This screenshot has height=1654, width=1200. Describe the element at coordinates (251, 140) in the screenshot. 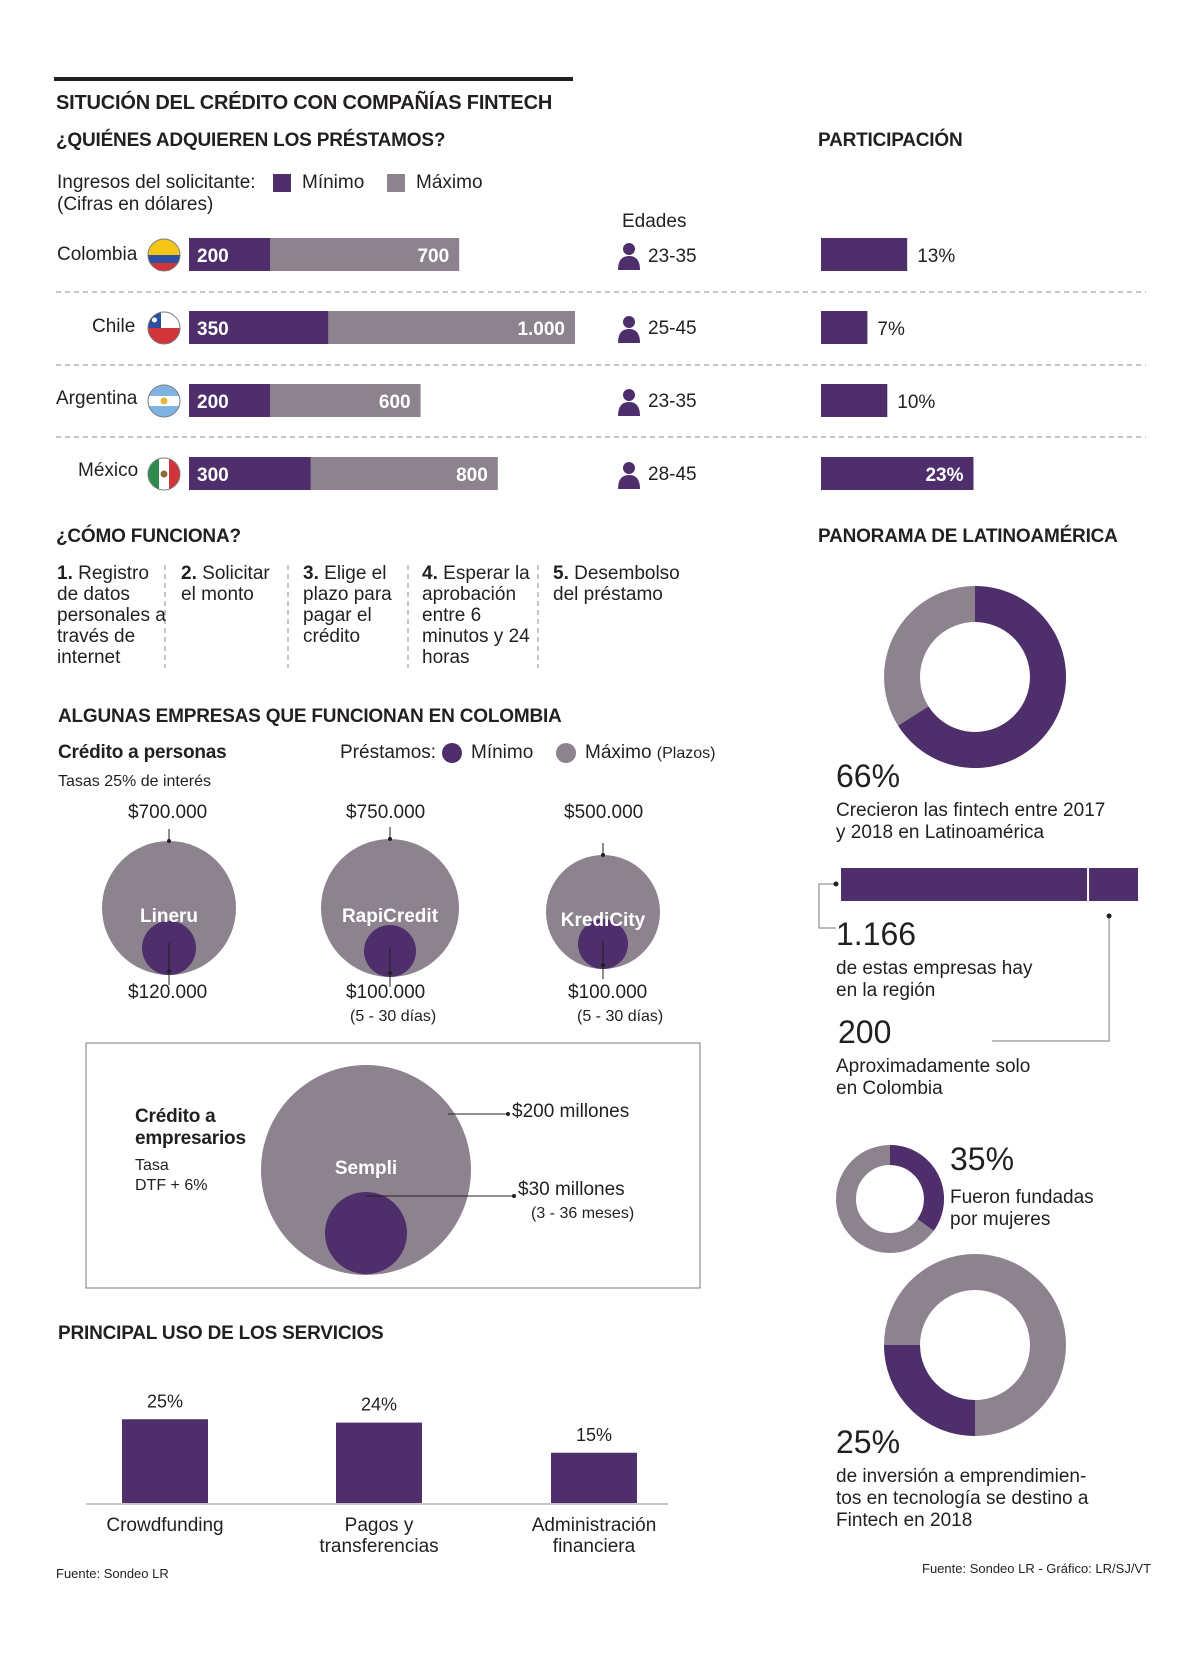

I see `loans-heading: ¿QUIÉNES ADQUIEREN LOS PRÉSTAMOS?` at that location.